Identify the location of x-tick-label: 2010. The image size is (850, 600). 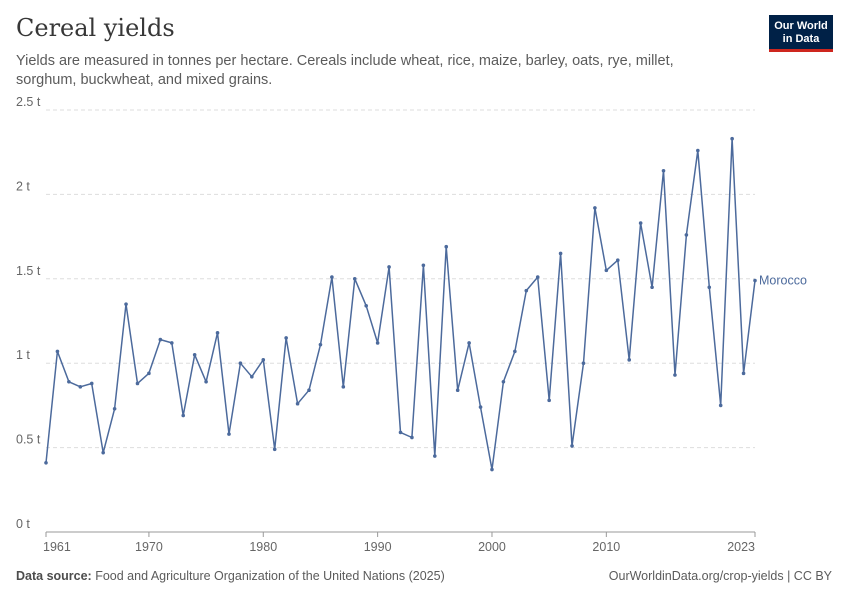
(606, 547).